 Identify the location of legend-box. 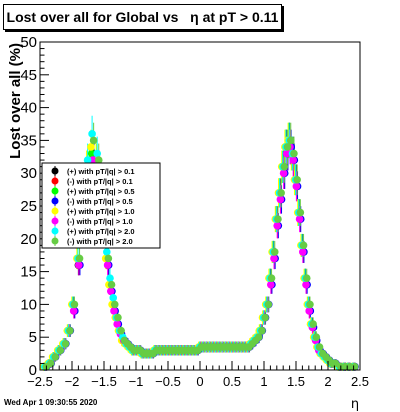
(101, 205).